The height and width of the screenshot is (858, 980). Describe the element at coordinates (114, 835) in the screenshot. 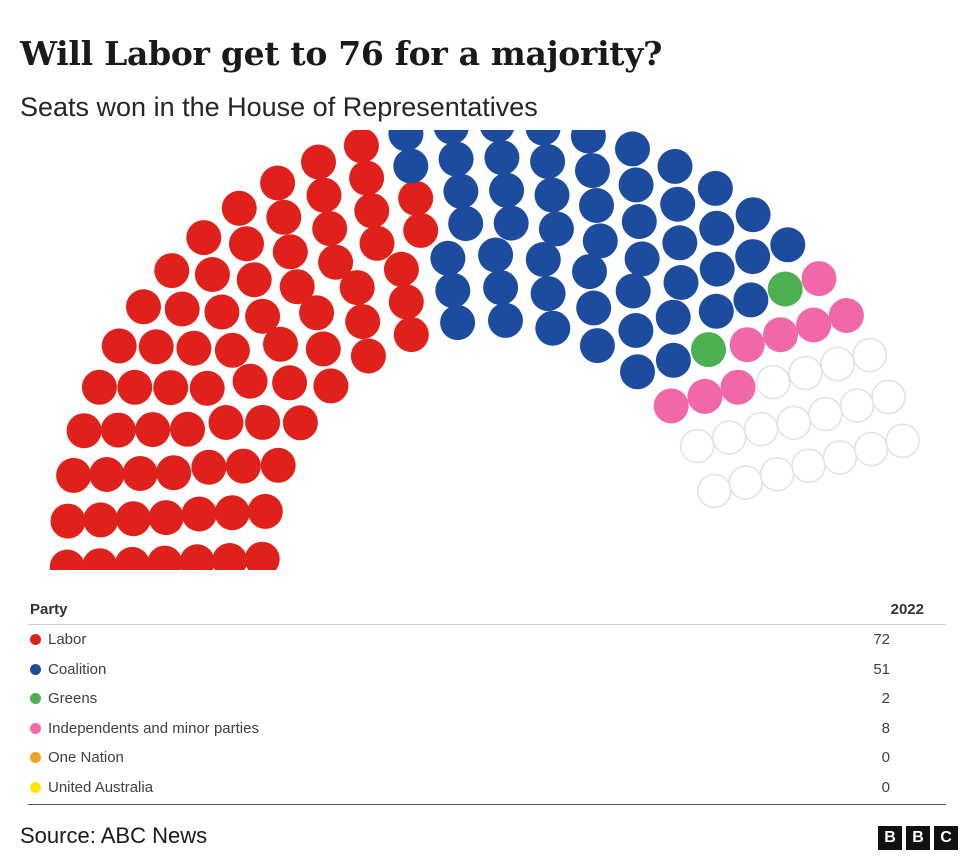

I see `source-note: Source: ABC News` at that location.